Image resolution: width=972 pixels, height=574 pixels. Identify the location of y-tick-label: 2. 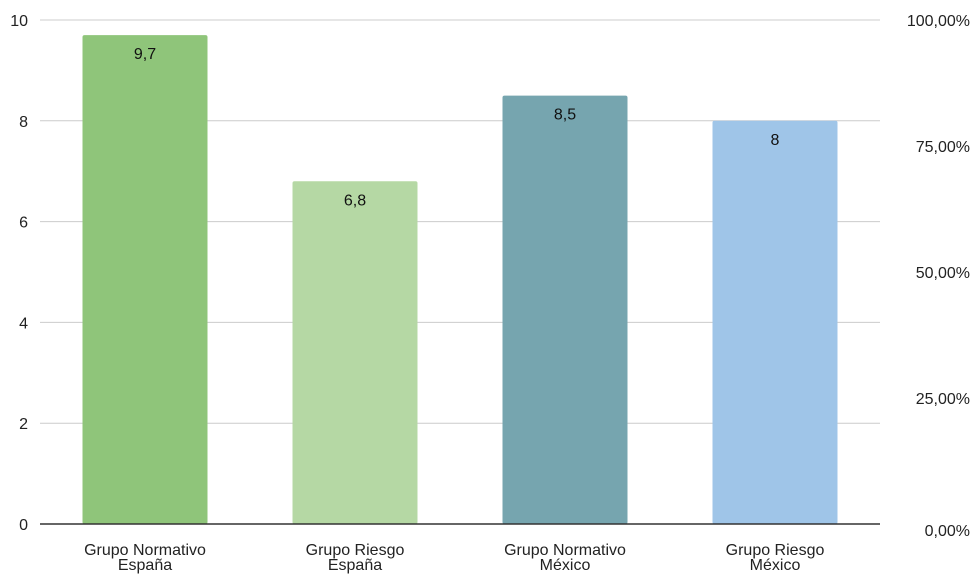
(23, 424).